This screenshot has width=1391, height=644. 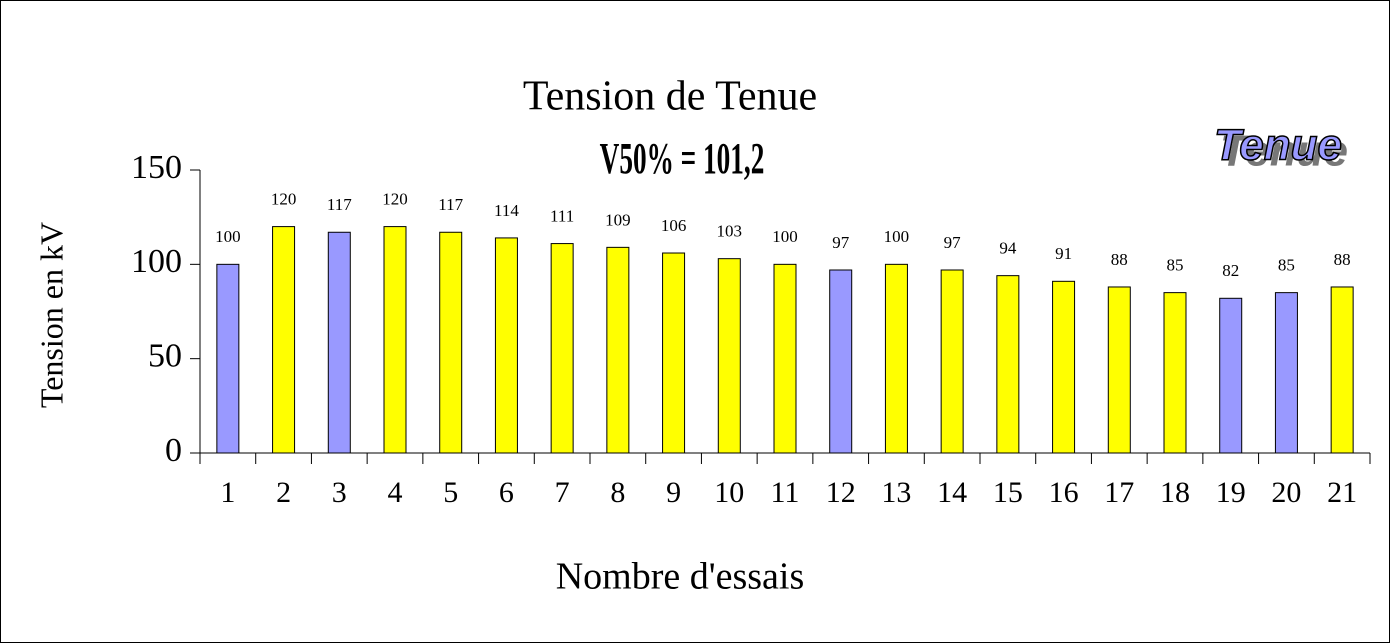 I want to click on x-tick-label: 9, so click(x=673, y=492).